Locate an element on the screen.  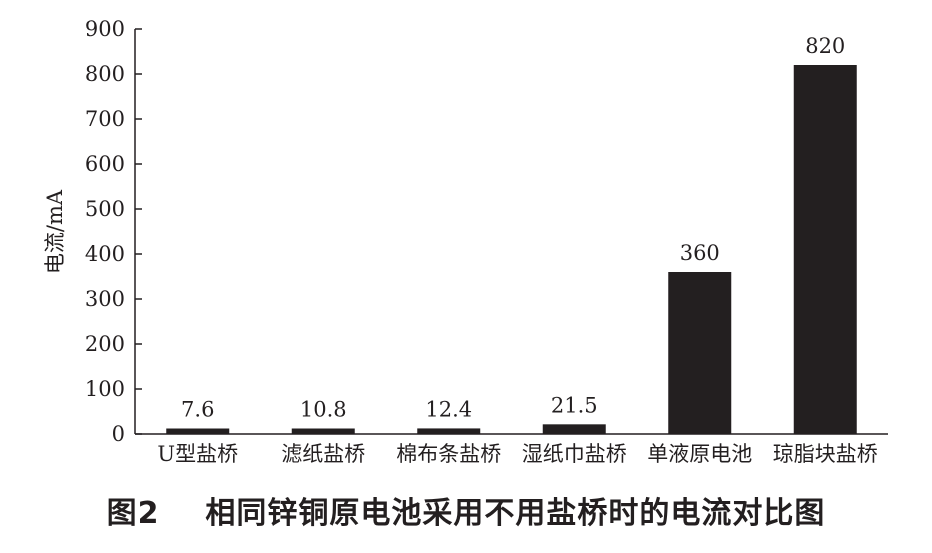
y-tick-label: 700 is located at coordinates (105, 119).